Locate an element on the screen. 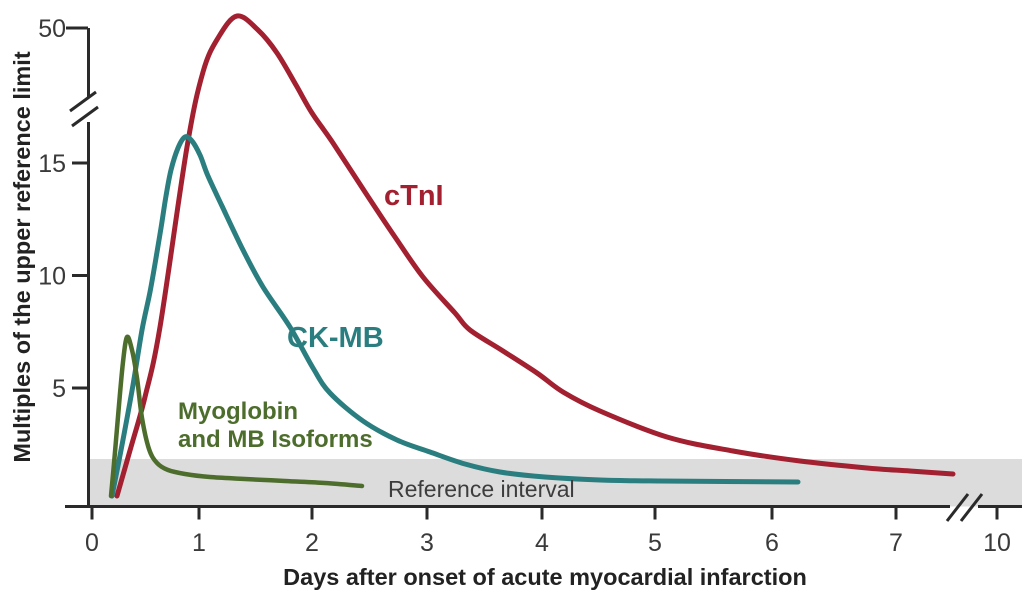 The image size is (1030, 595). x-tick-label-3: 3 is located at coordinates (427, 543).